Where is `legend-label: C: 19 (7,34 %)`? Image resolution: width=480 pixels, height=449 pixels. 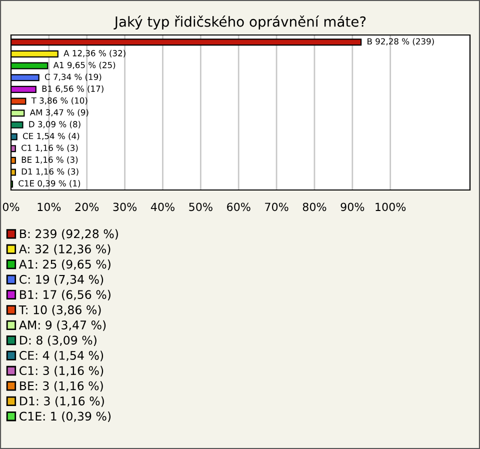
legend-label: C: 19 (7,34 %) is located at coordinates (62, 280).